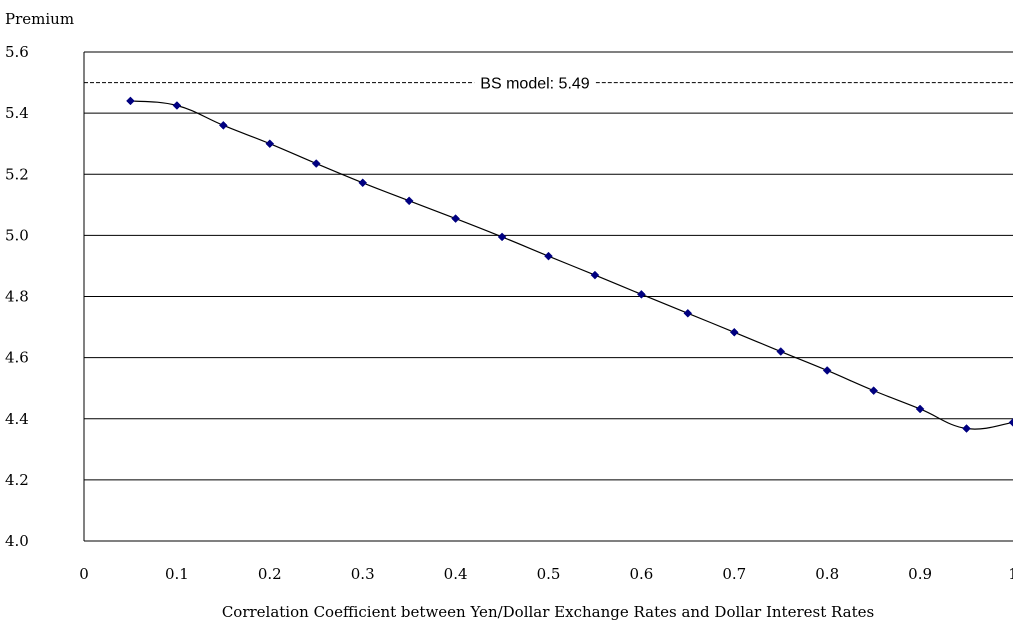 The image size is (1013, 624). I want to click on x-tick-label: 0.8, so click(827, 574).